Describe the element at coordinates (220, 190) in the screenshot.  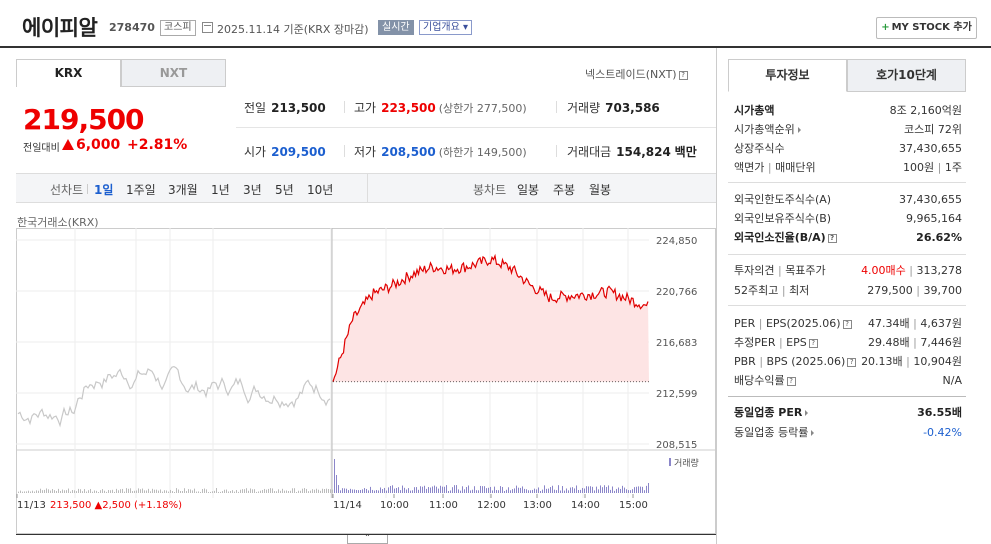
I see `period-1y: 1년` at that location.